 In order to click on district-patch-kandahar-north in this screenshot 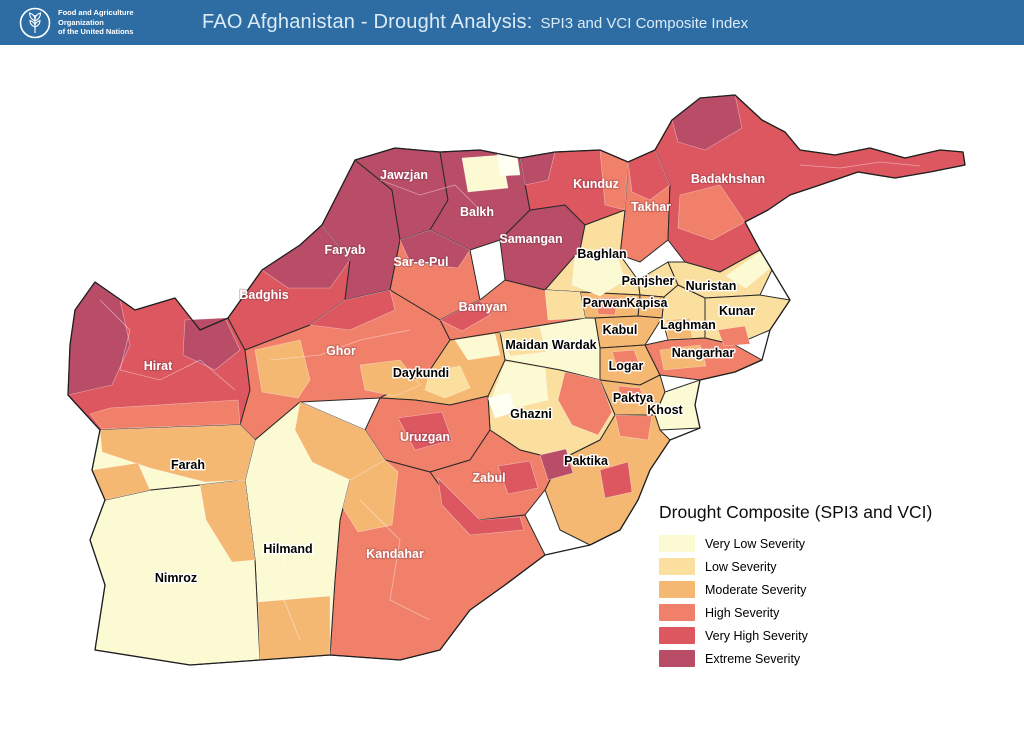, I will do `click(481, 506)`.